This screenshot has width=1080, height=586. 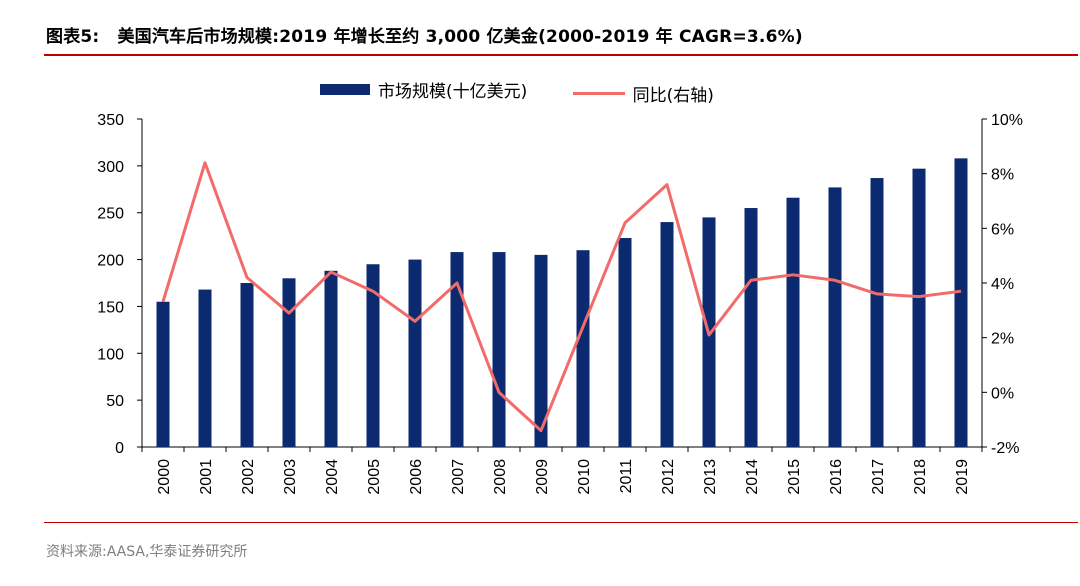 What do you see at coordinates (794, 477) in the screenshot?
I see `x-tick-label: 2015` at bounding box center [794, 477].